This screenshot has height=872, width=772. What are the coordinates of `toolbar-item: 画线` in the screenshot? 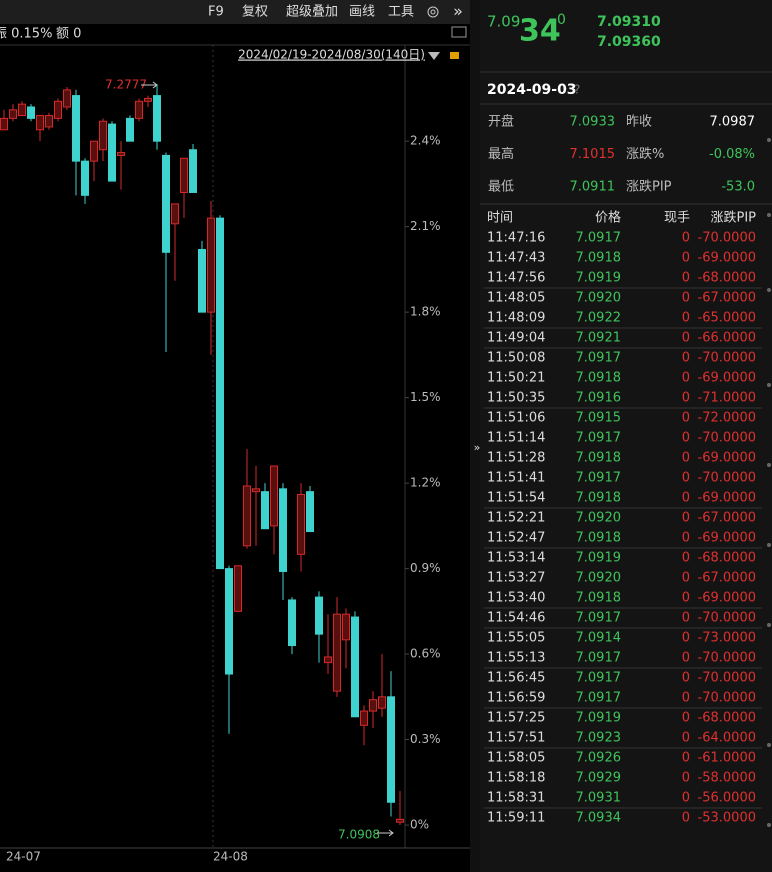 It's located at (362, 12).